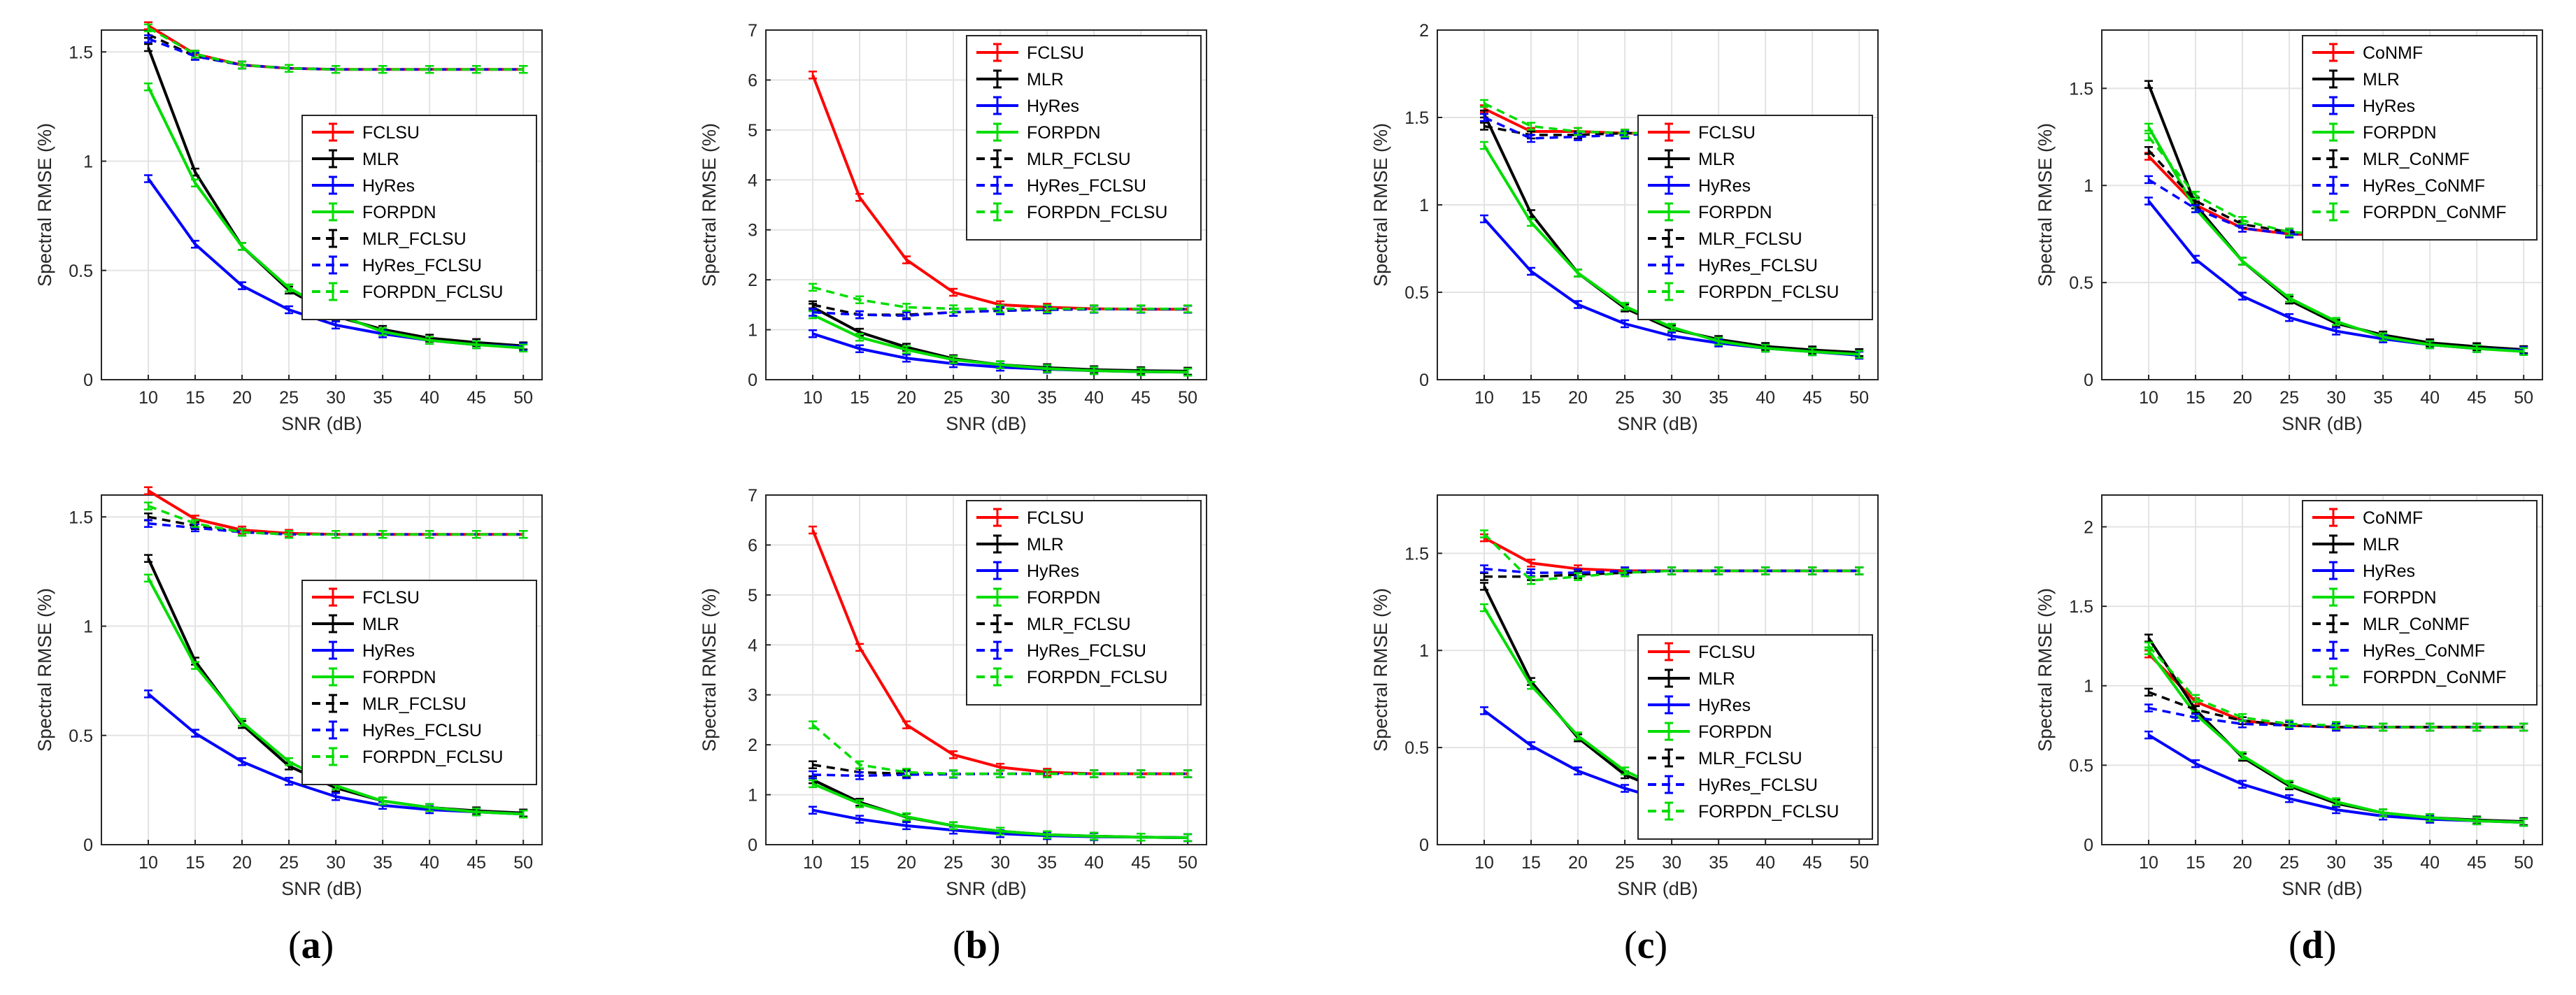 The width and height of the screenshot is (2576, 995). What do you see at coordinates (2333, 52) in the screenshot?
I see `legend-marker-conmf` at bounding box center [2333, 52].